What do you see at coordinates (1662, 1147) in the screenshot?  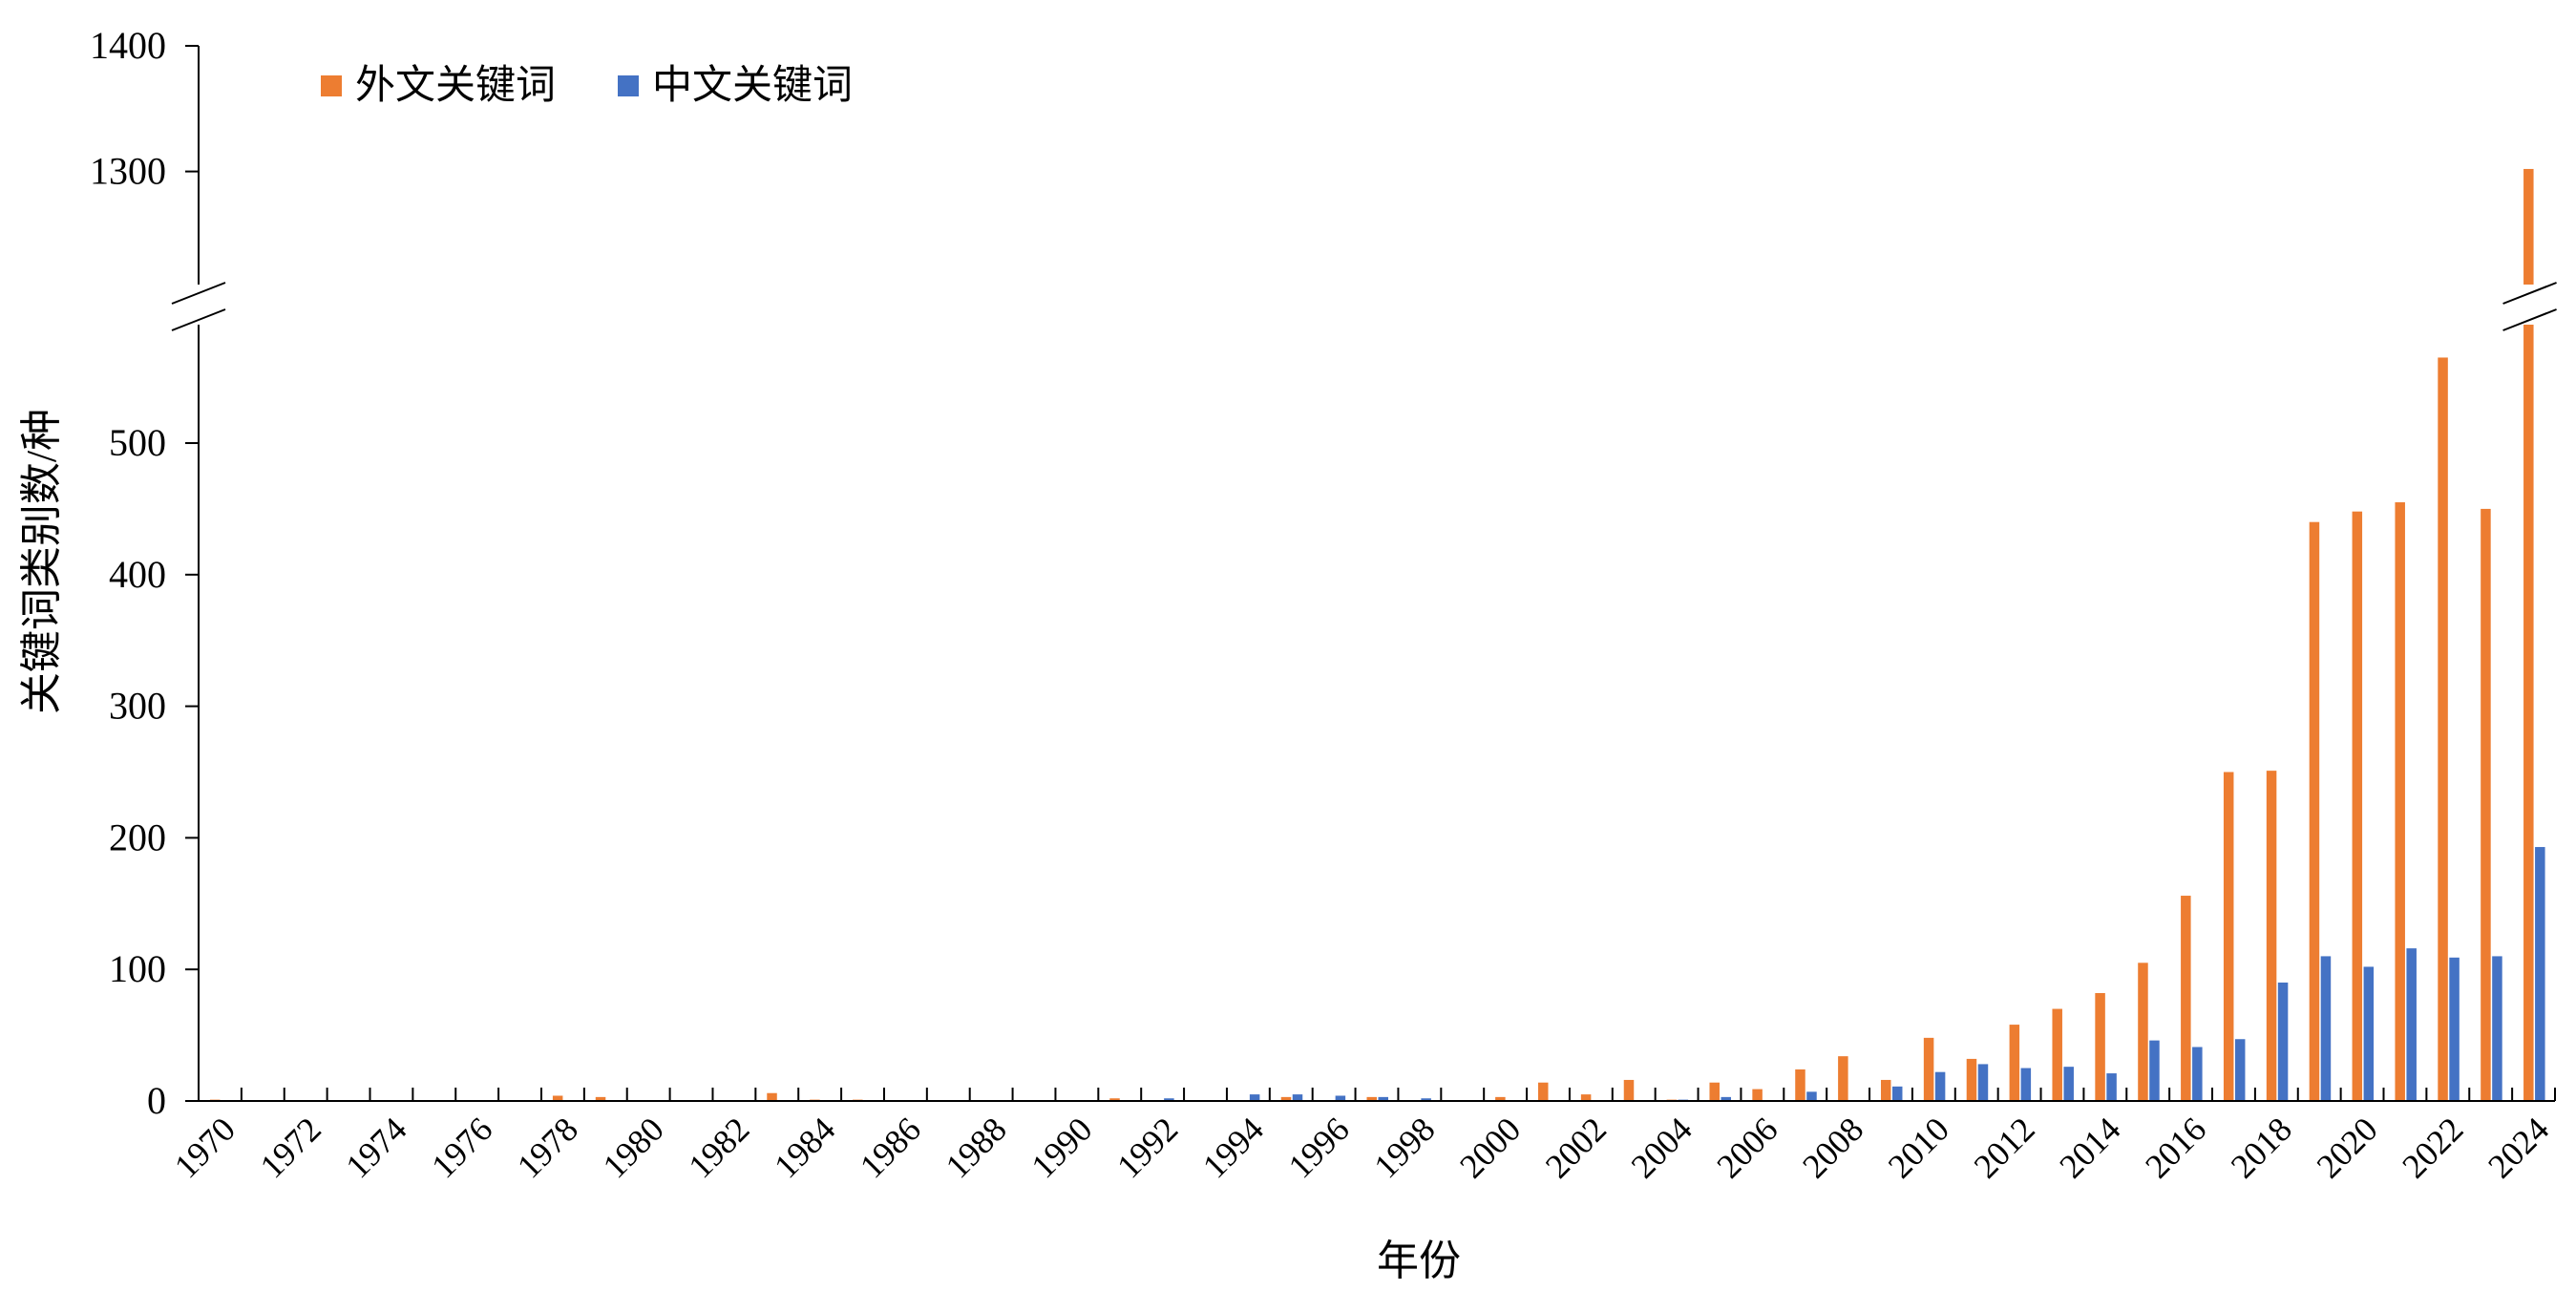 I see `x-tick-label-2004: 2004` at bounding box center [1662, 1147].